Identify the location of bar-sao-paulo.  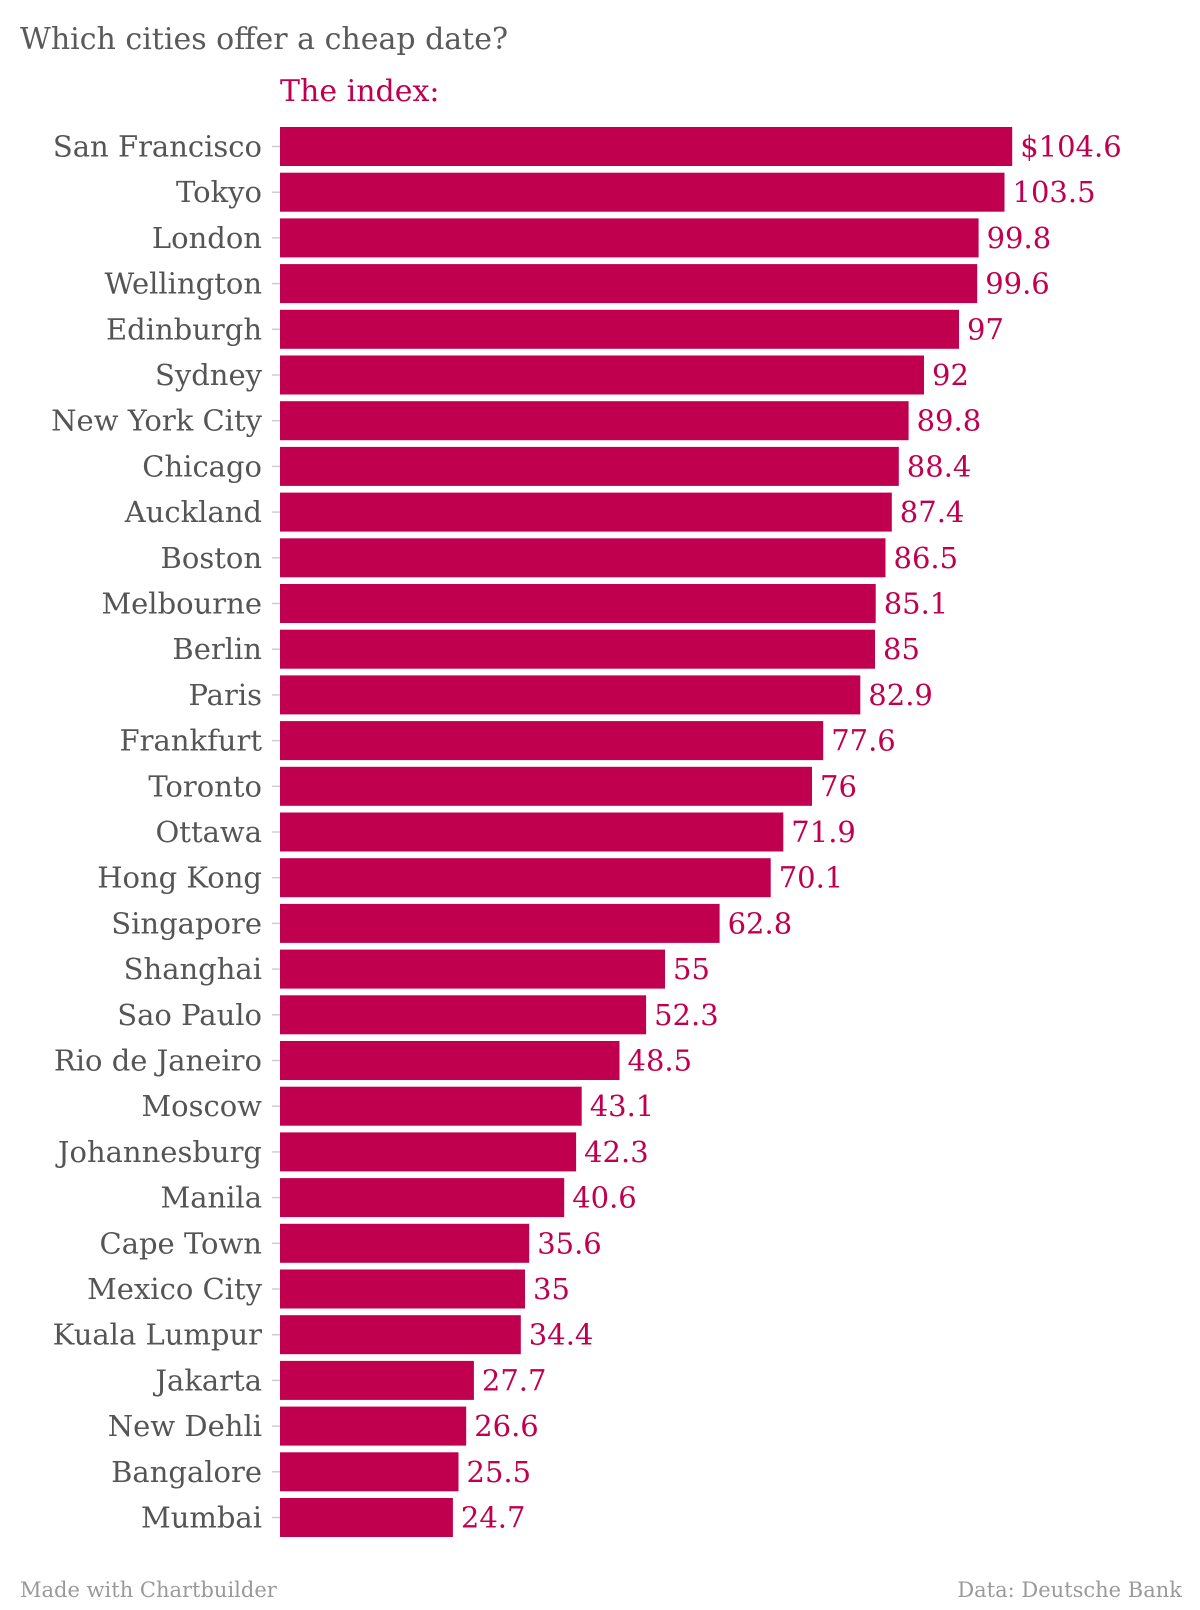
(463, 1015).